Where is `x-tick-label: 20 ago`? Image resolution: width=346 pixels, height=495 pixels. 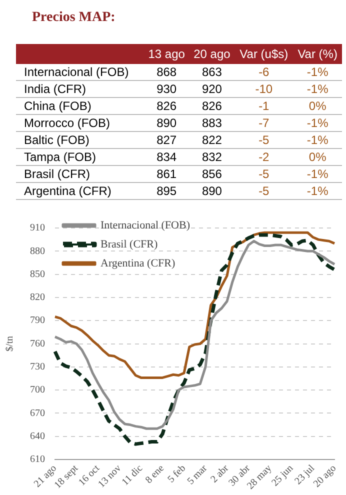 x-tick-label: 20 ago is located at coordinates (212, 54).